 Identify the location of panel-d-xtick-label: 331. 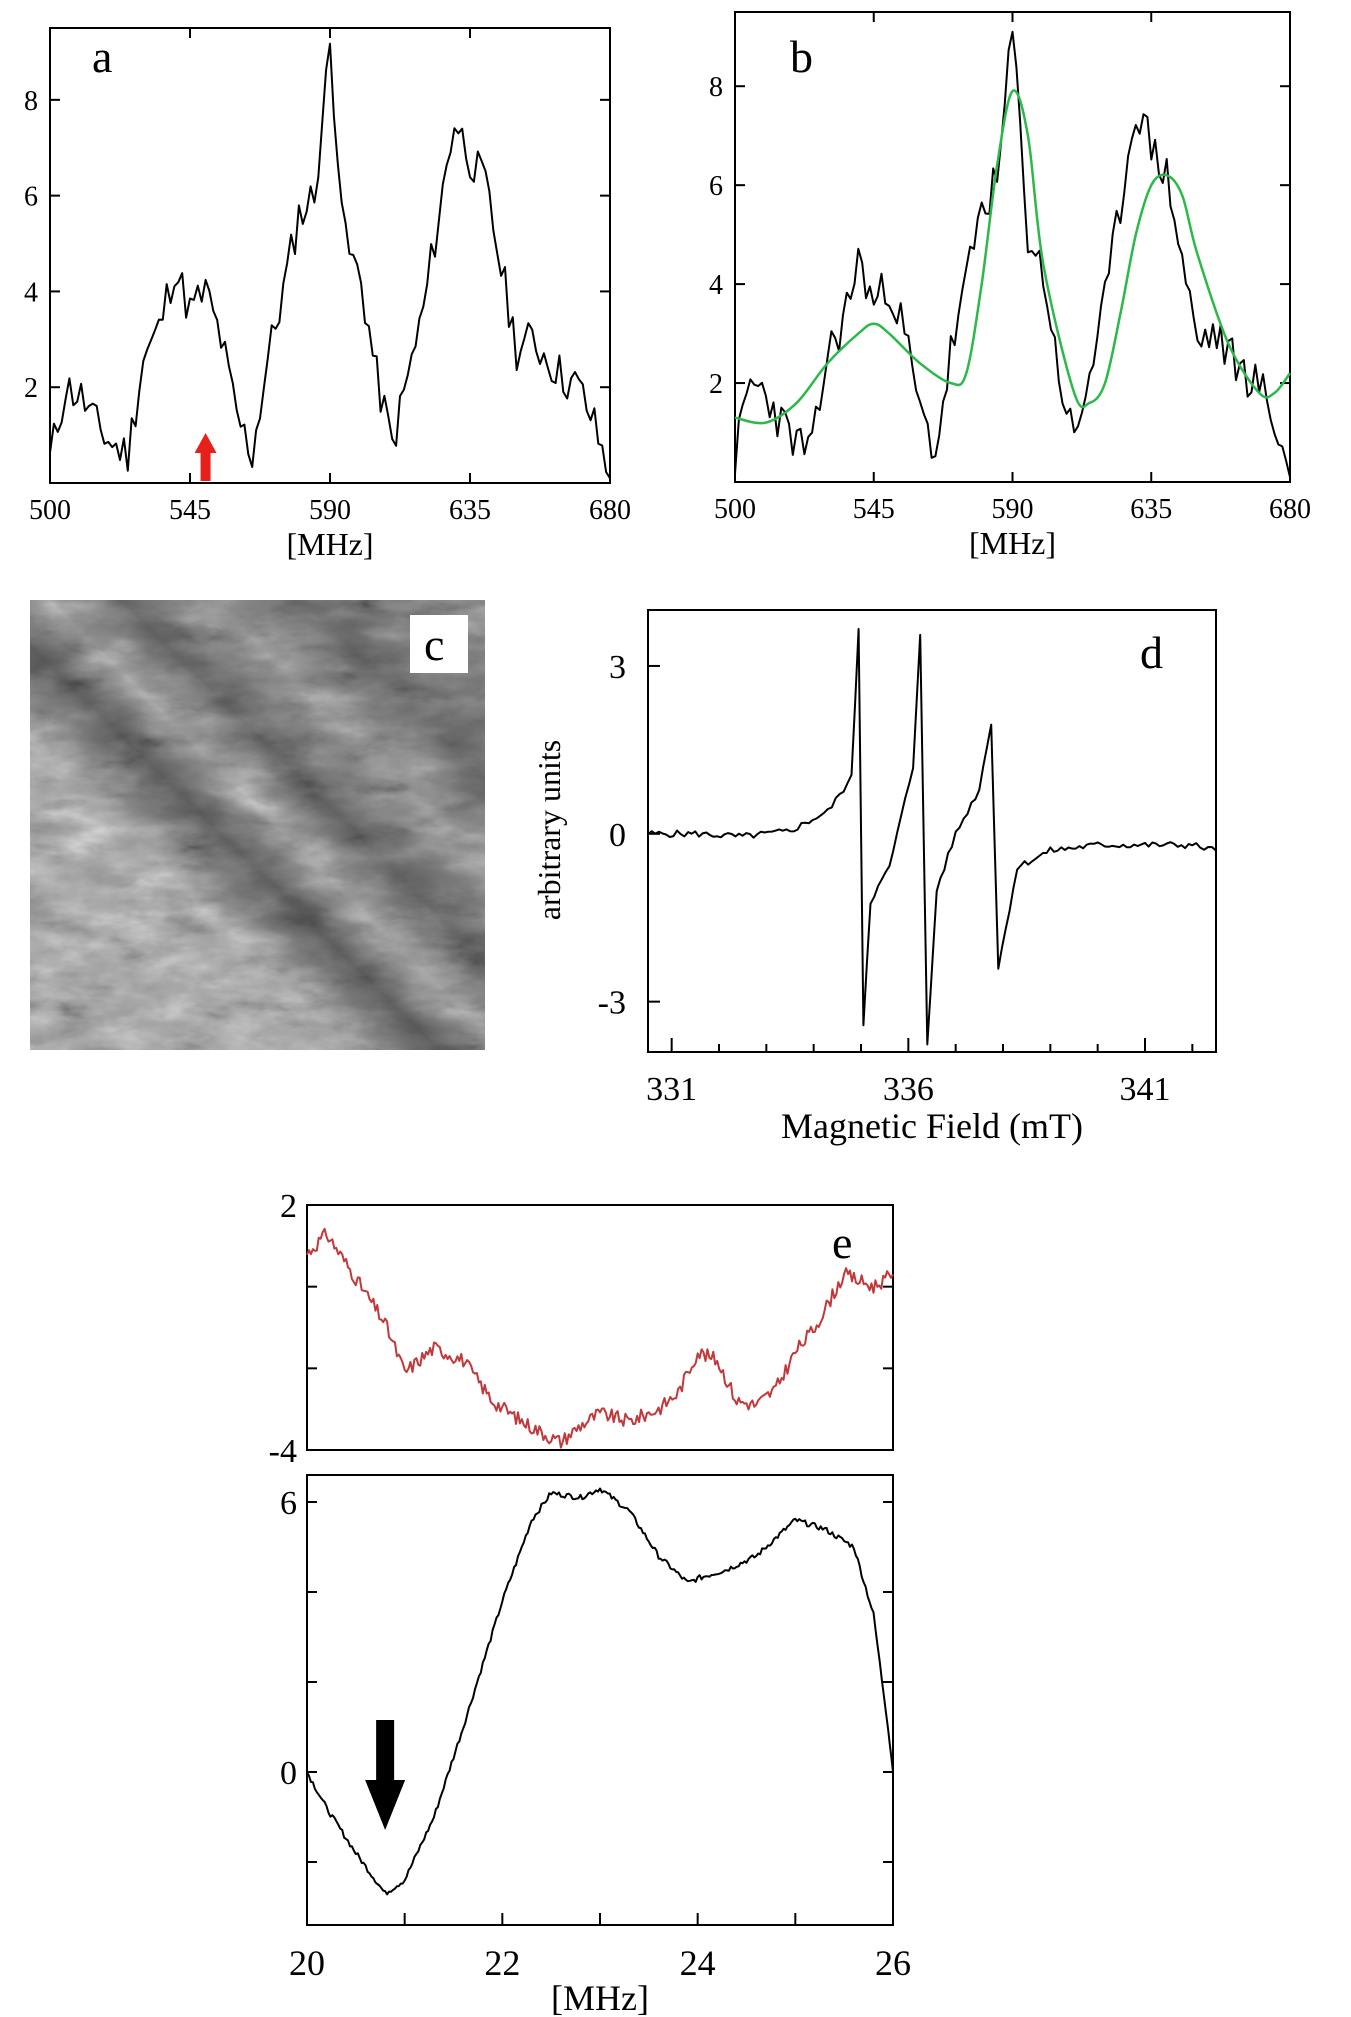
(671, 1089).